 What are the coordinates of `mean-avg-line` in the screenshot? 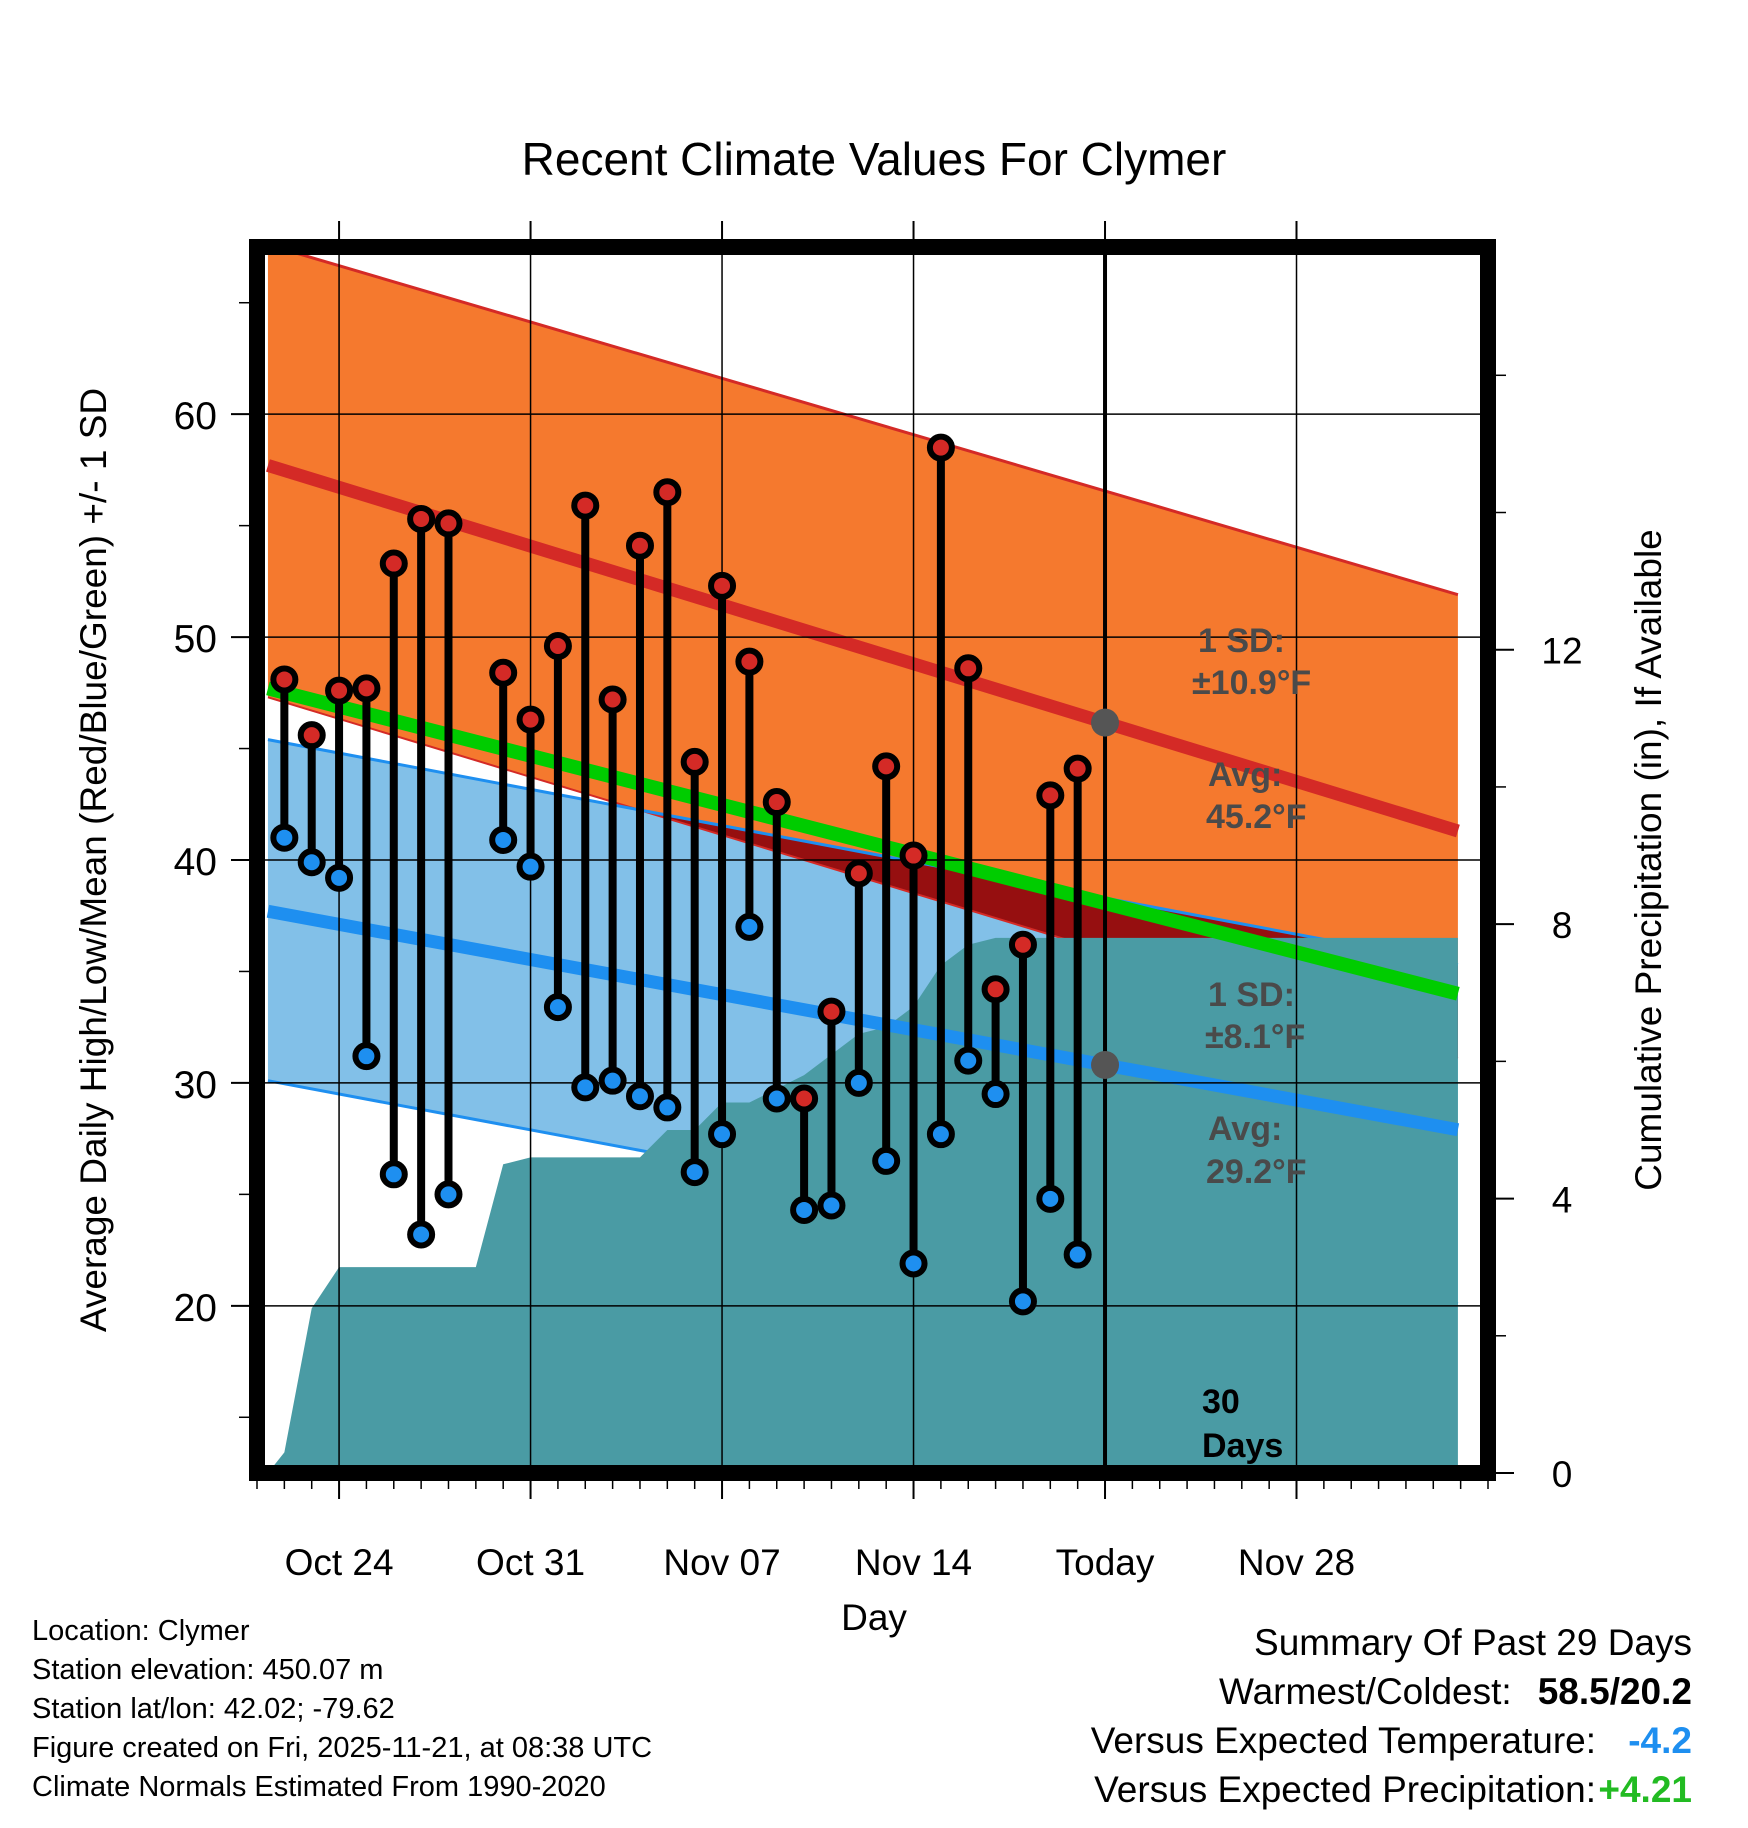 It's located at (863, 841).